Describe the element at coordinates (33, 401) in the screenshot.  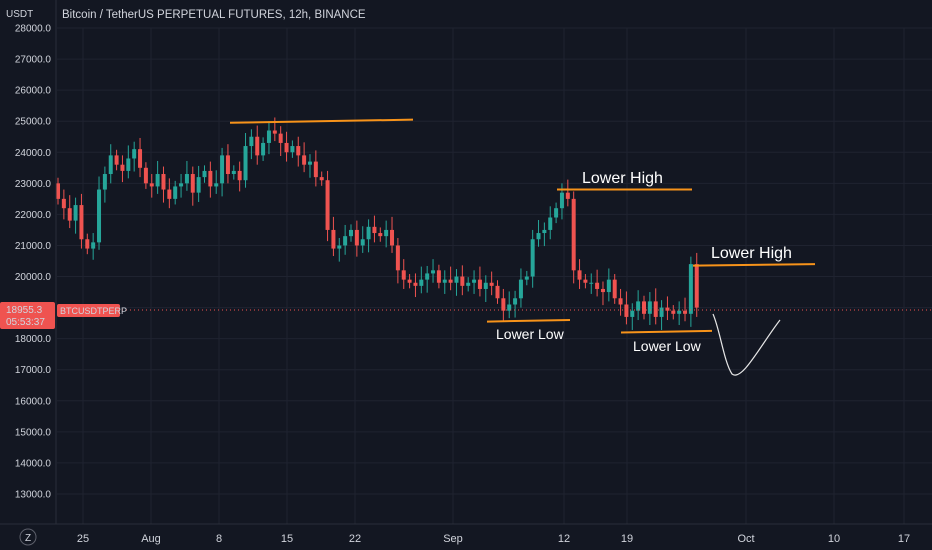
I see `price-tick-label: 16000.0` at that location.